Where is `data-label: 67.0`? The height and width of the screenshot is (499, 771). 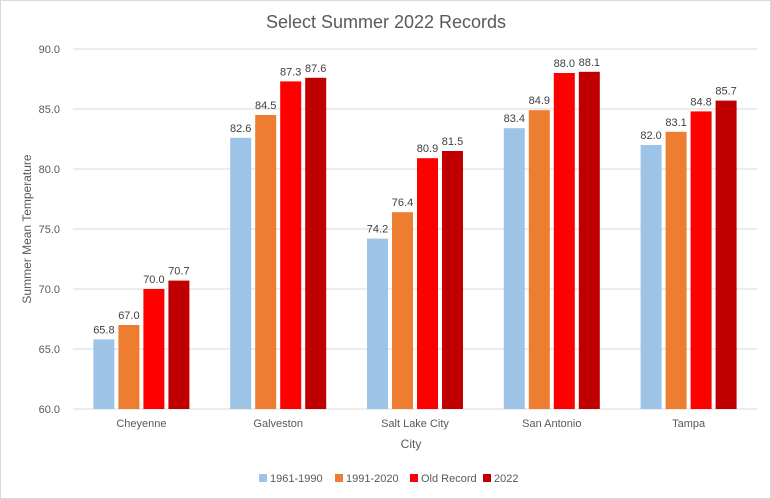 data-label: 67.0 is located at coordinates (128, 316).